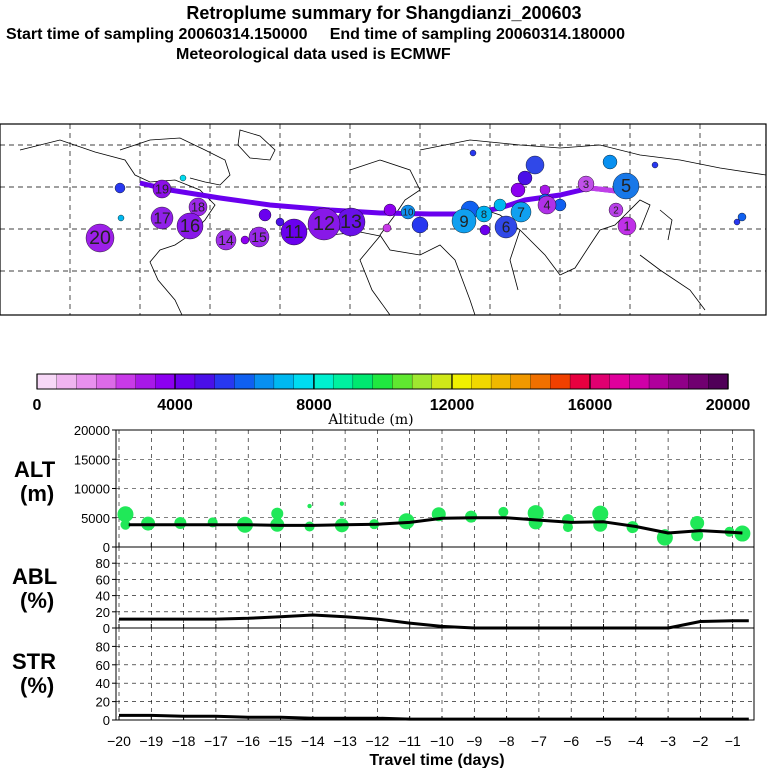 Image resolution: width=768 pixels, height=768 pixels. I want to click on plume-circles, so click(416, 201).